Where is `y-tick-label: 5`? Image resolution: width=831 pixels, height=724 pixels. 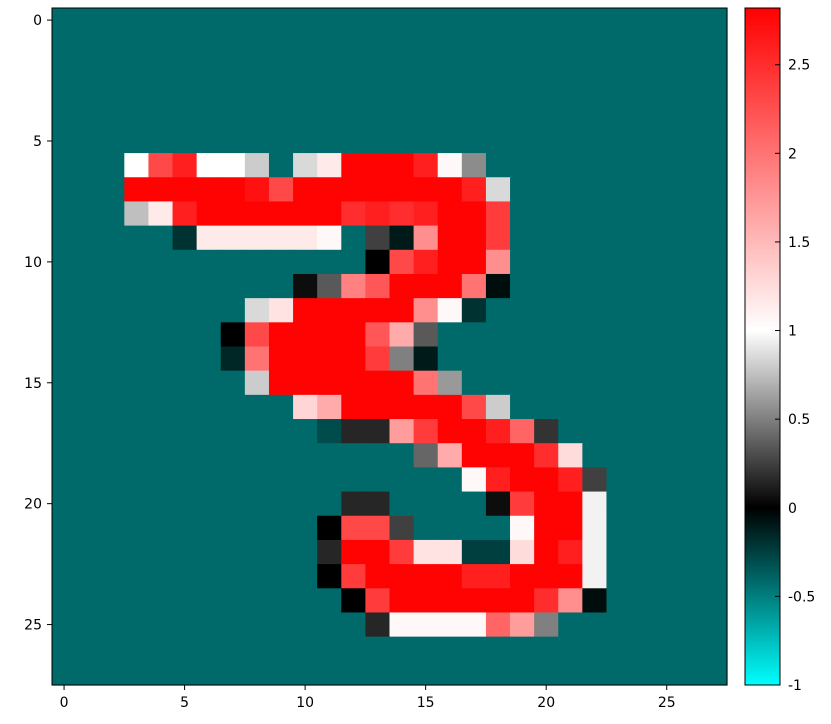
y-tick-label: 5 is located at coordinates (37, 142).